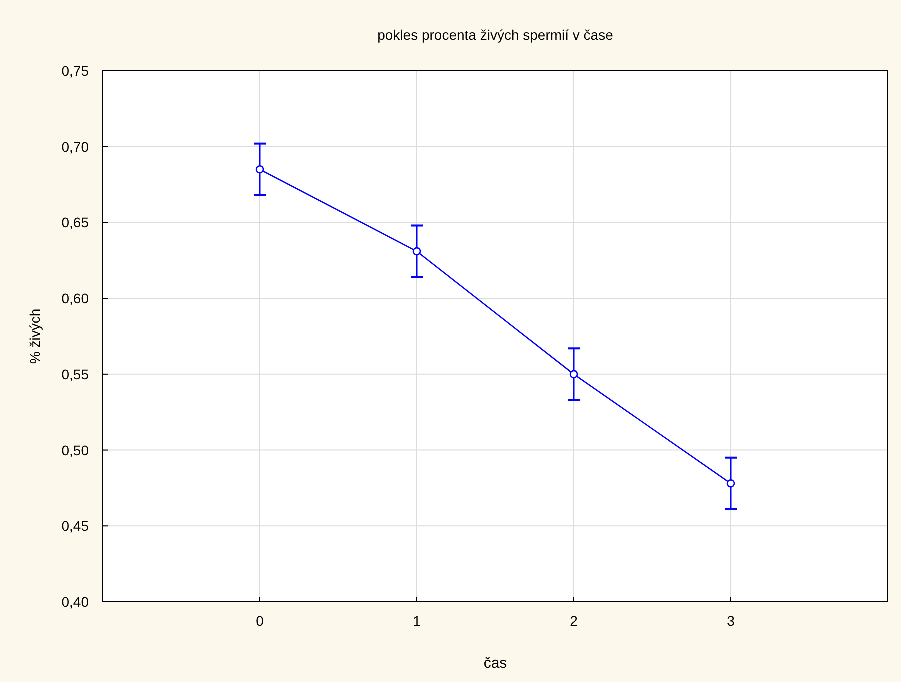 This screenshot has height=682, width=901. Describe the element at coordinates (76, 146) in the screenshot. I see `y-tick-label: 0,70` at that location.